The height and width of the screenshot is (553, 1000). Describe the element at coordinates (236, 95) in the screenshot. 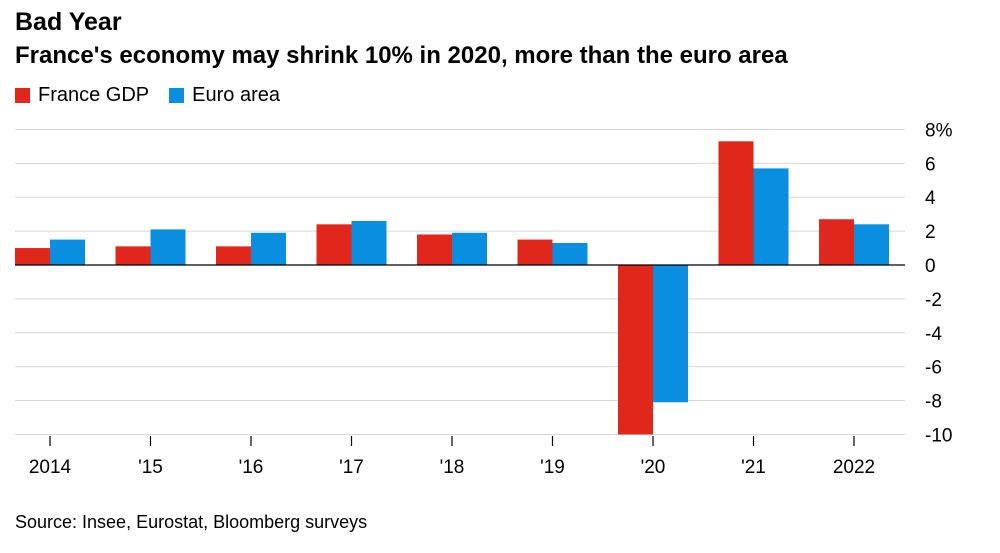

I see `legend-label-euro-area: Euro area` at that location.